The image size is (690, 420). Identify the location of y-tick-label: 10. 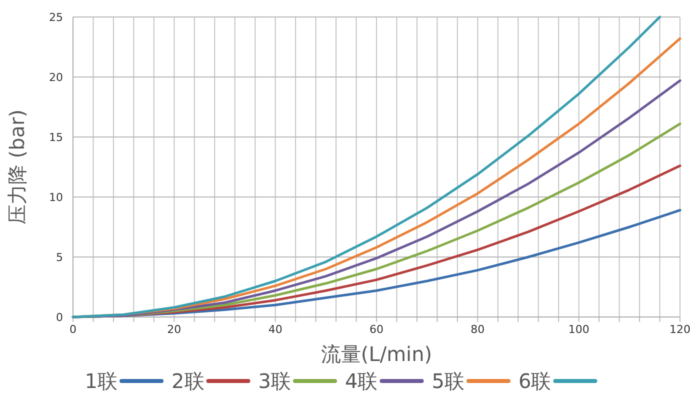
(56, 197).